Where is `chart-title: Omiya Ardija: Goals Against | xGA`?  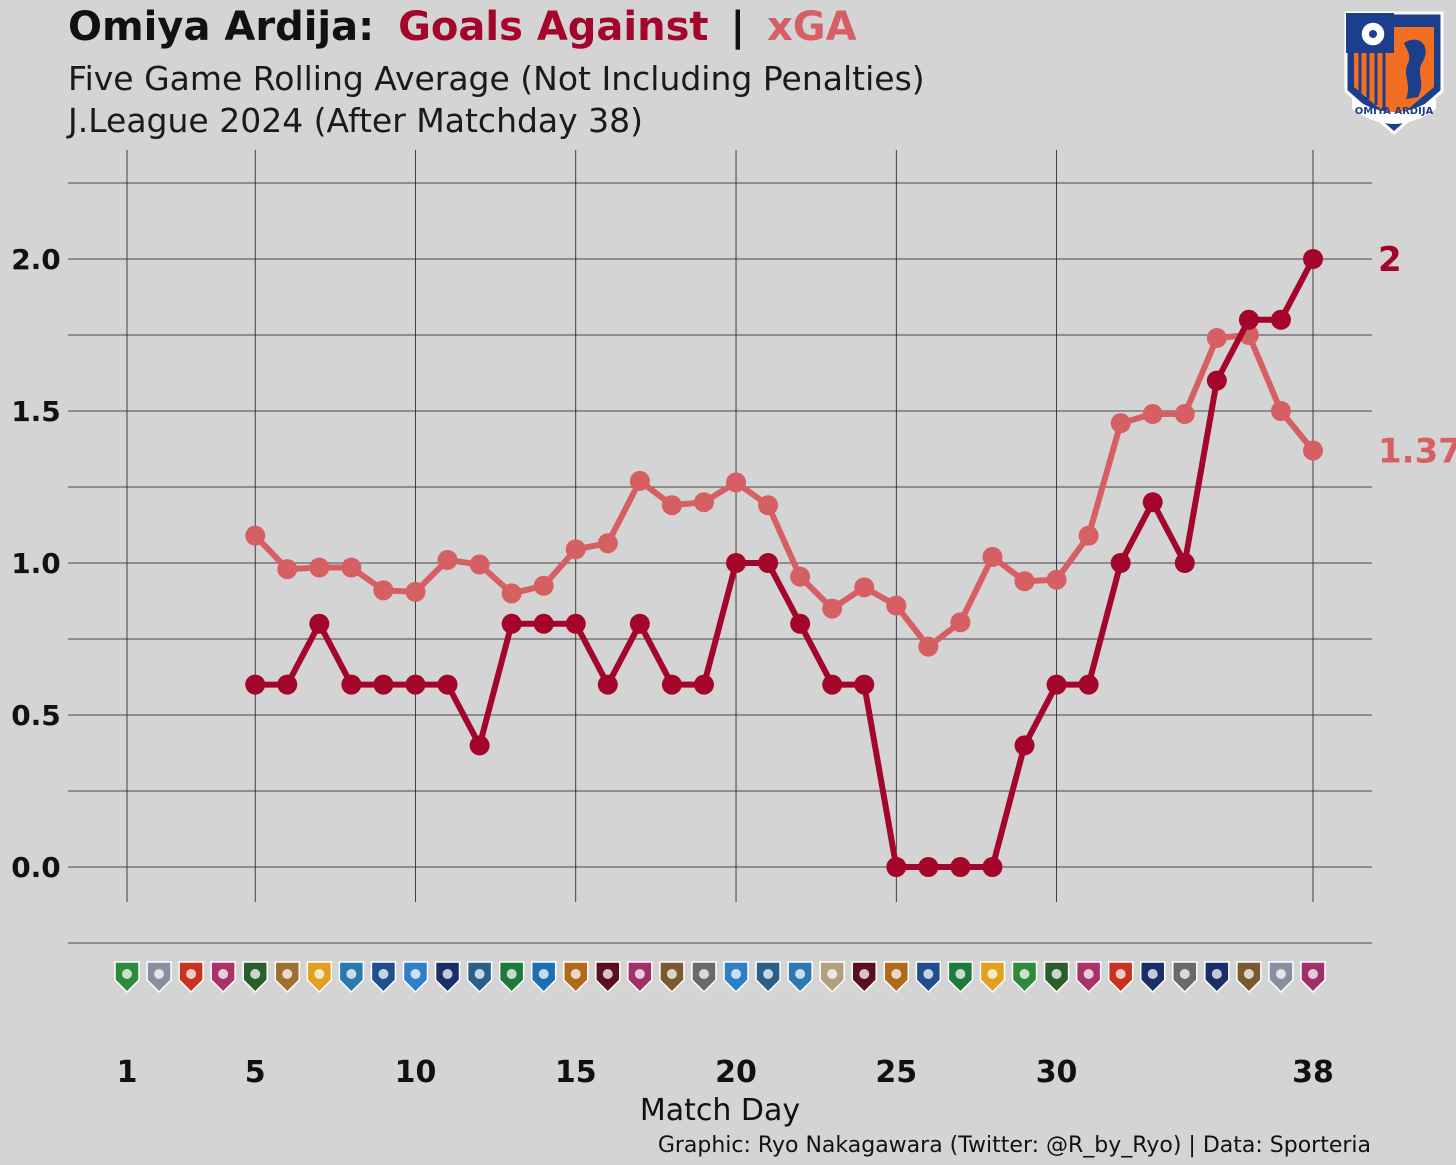
chart-title: Omiya Ardija: Goals Against | xGA is located at coordinates (462, 27).